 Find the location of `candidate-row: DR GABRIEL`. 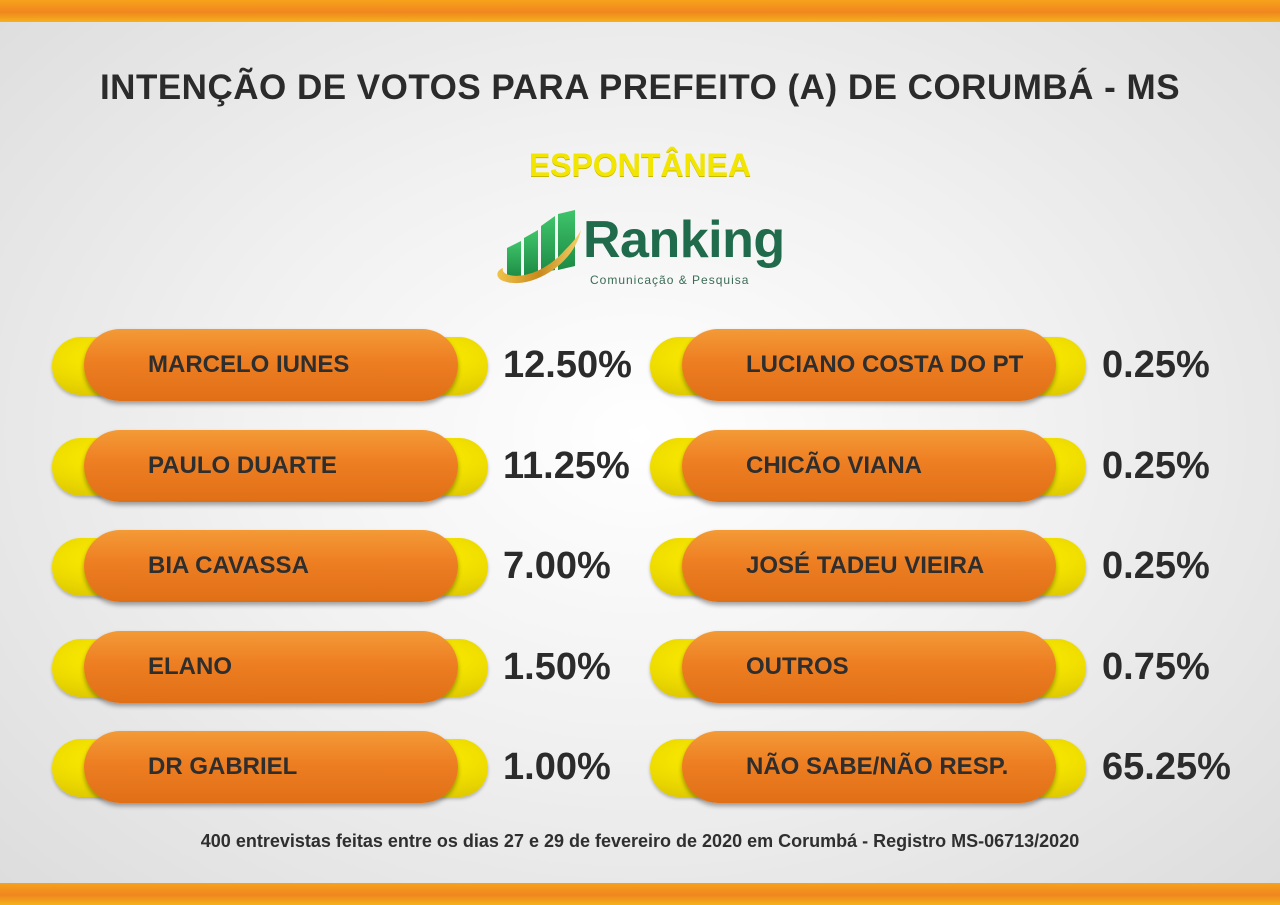

candidate-row: DR GABRIEL is located at coordinates (272, 768).